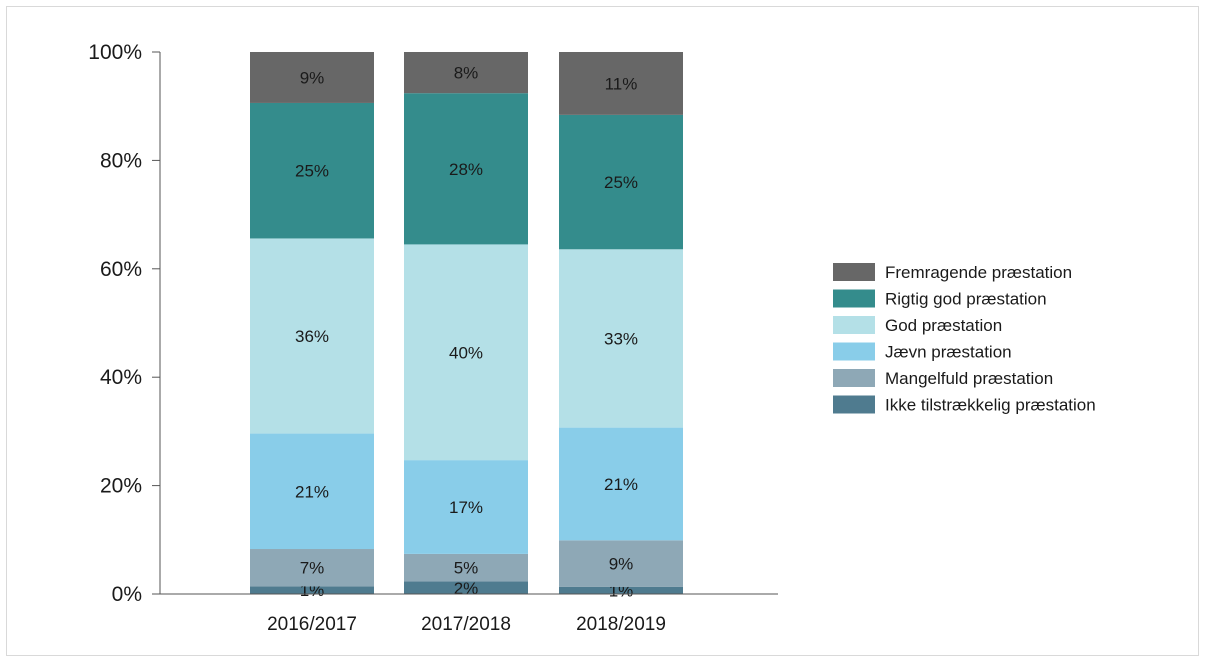 The width and height of the screenshot is (1207, 663). I want to click on y-tick-label: 20%, so click(121, 486).